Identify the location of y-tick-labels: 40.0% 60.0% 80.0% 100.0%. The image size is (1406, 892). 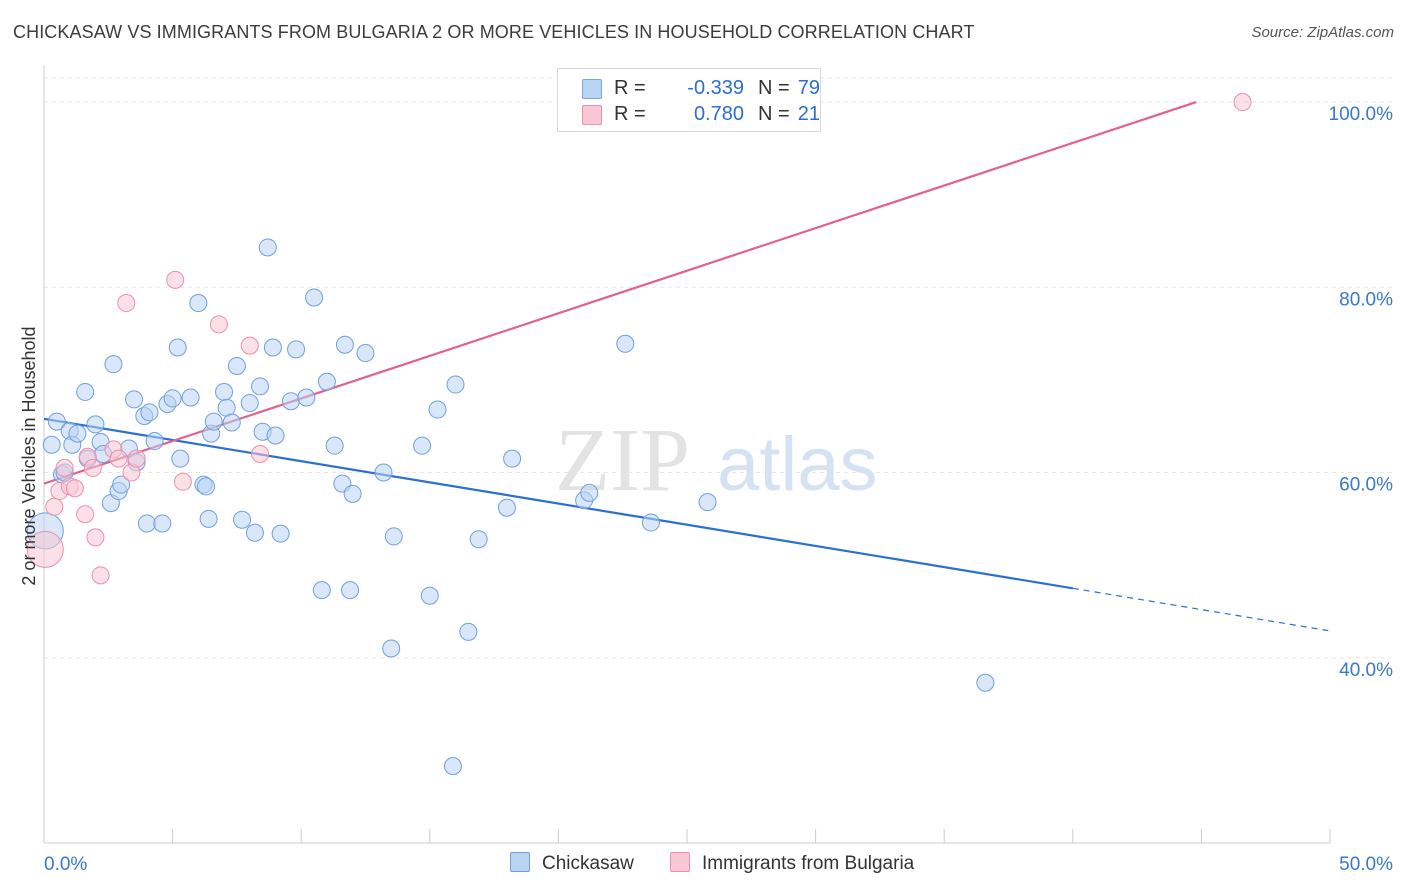
(1361, 392).